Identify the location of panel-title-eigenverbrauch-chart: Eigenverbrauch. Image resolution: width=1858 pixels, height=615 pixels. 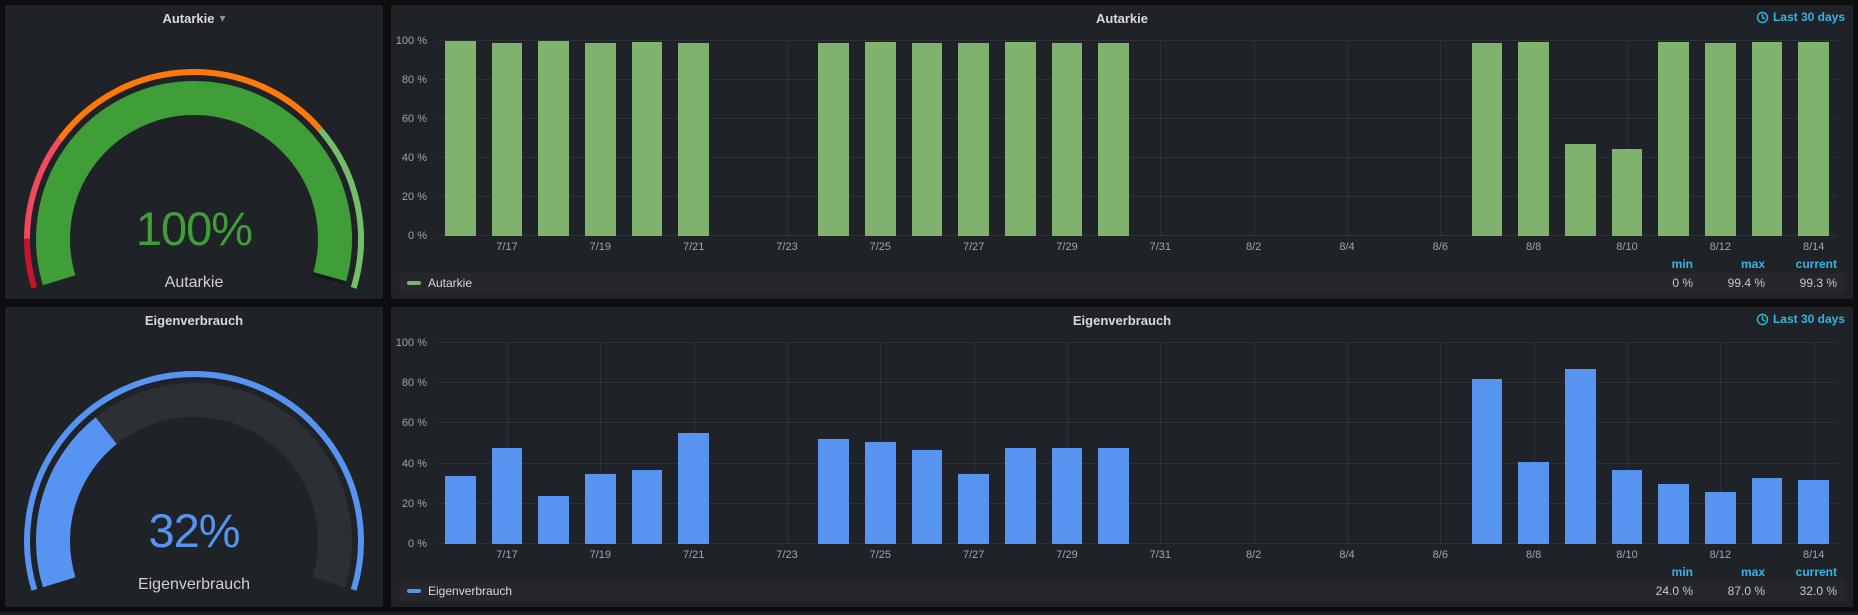
(1122, 320).